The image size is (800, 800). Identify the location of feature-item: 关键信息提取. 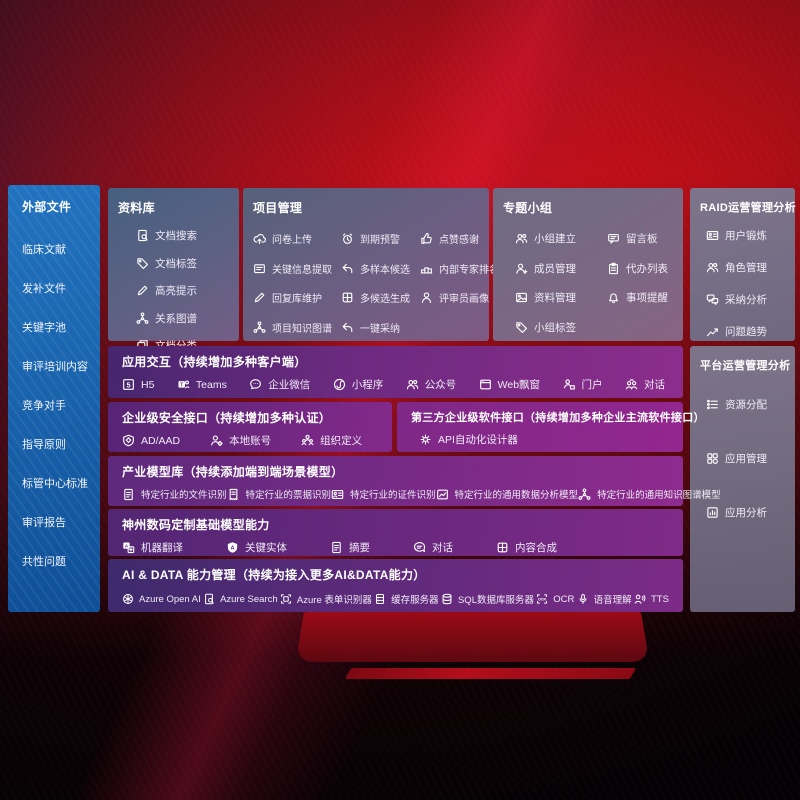
(297, 269).